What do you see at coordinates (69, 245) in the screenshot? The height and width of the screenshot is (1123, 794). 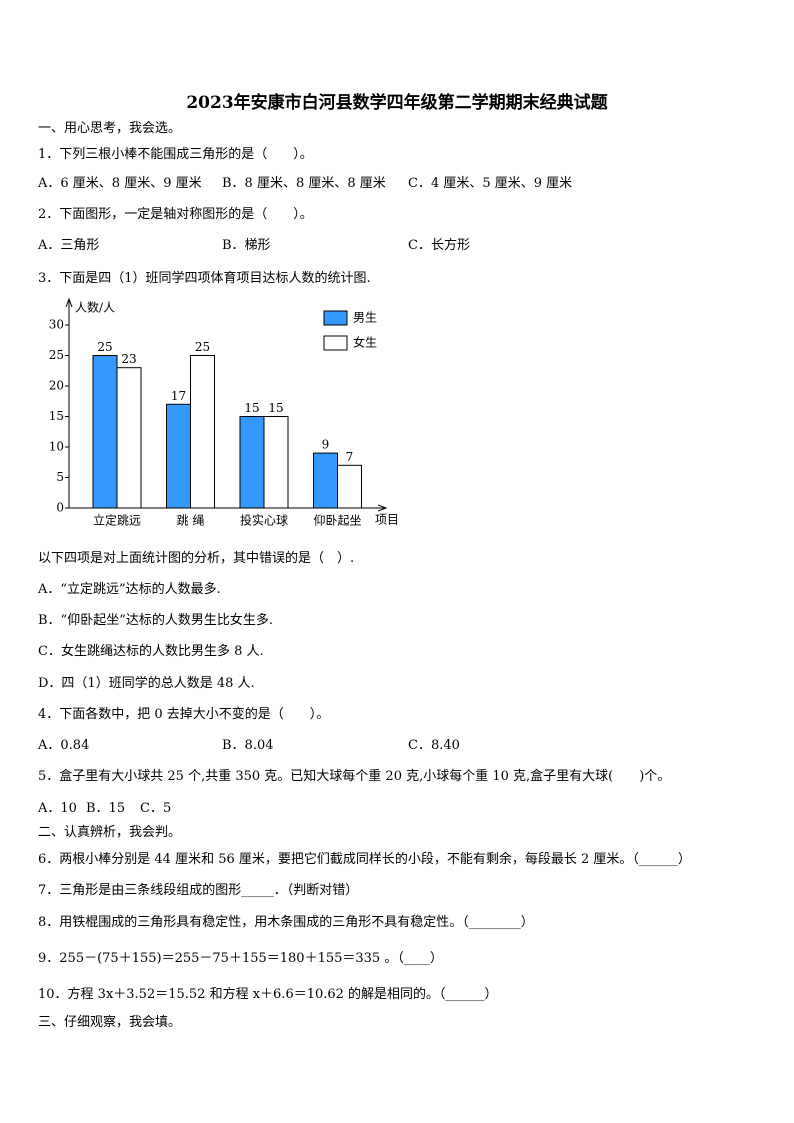 I see `option: A．三角形` at bounding box center [69, 245].